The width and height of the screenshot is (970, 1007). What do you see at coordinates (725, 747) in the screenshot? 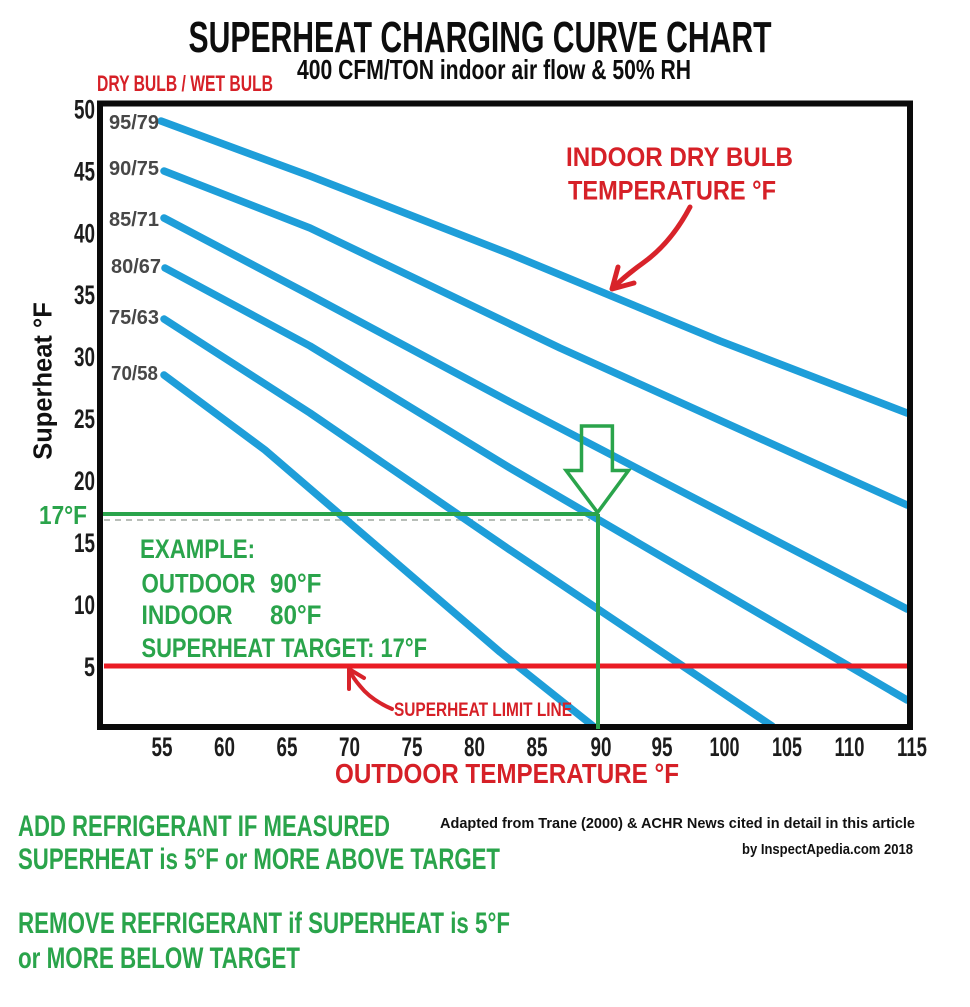
I see `svg-text: 100` at bounding box center [725, 747].